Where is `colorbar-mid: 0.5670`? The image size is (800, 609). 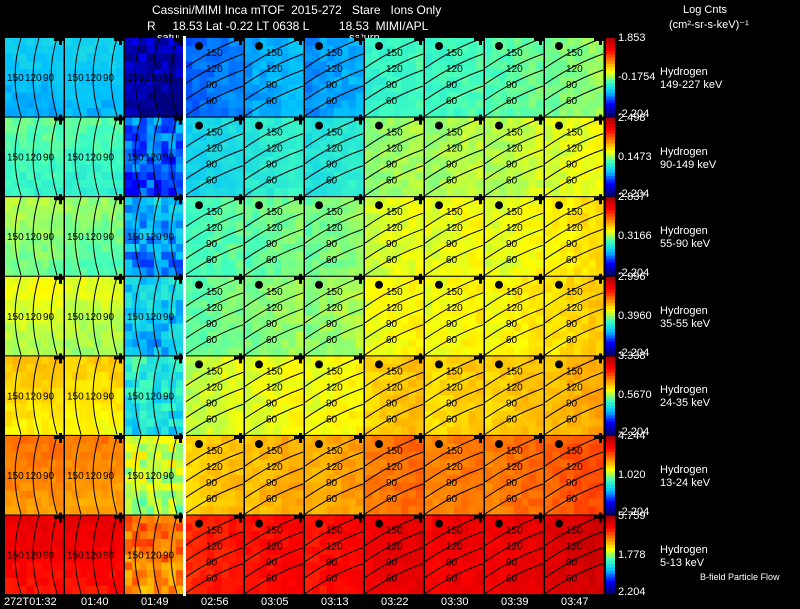 colorbar-mid: 0.5670 is located at coordinates (635, 395).